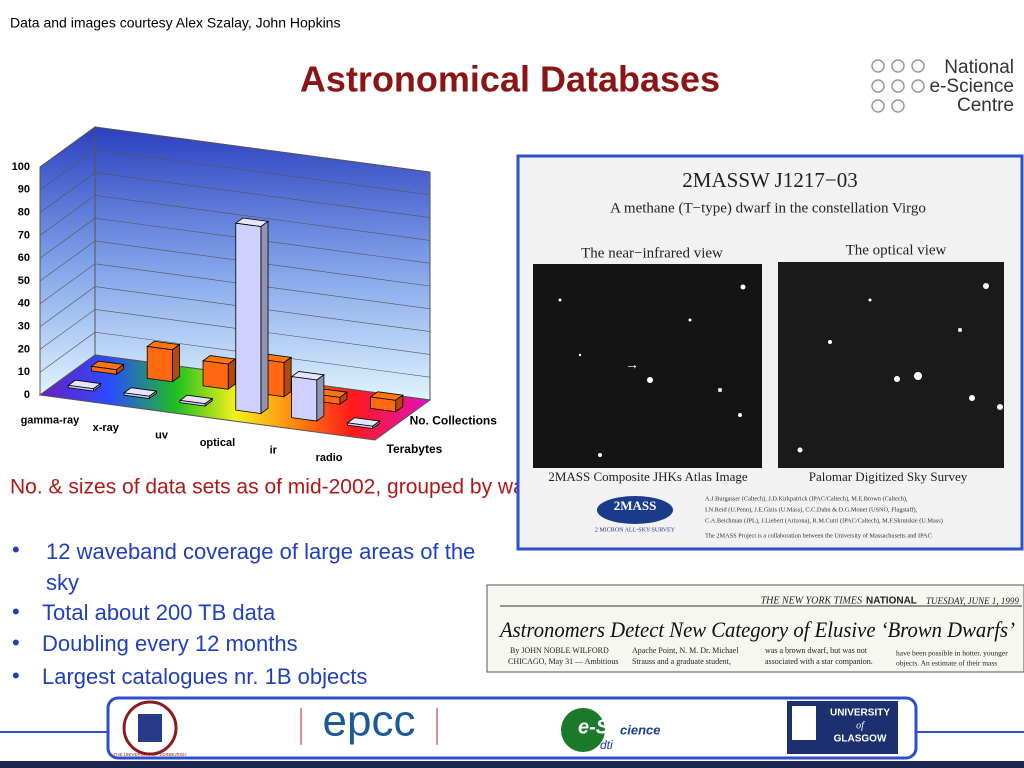  Describe the element at coordinates (24, 235) in the screenshot. I see `y-tick-label: 70` at that location.